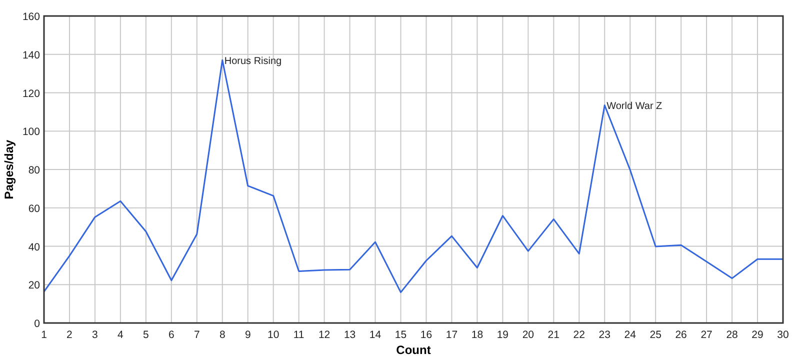 This screenshot has width=800, height=359. What do you see at coordinates (528, 335) in the screenshot?
I see `x-tick-label: 20` at bounding box center [528, 335].